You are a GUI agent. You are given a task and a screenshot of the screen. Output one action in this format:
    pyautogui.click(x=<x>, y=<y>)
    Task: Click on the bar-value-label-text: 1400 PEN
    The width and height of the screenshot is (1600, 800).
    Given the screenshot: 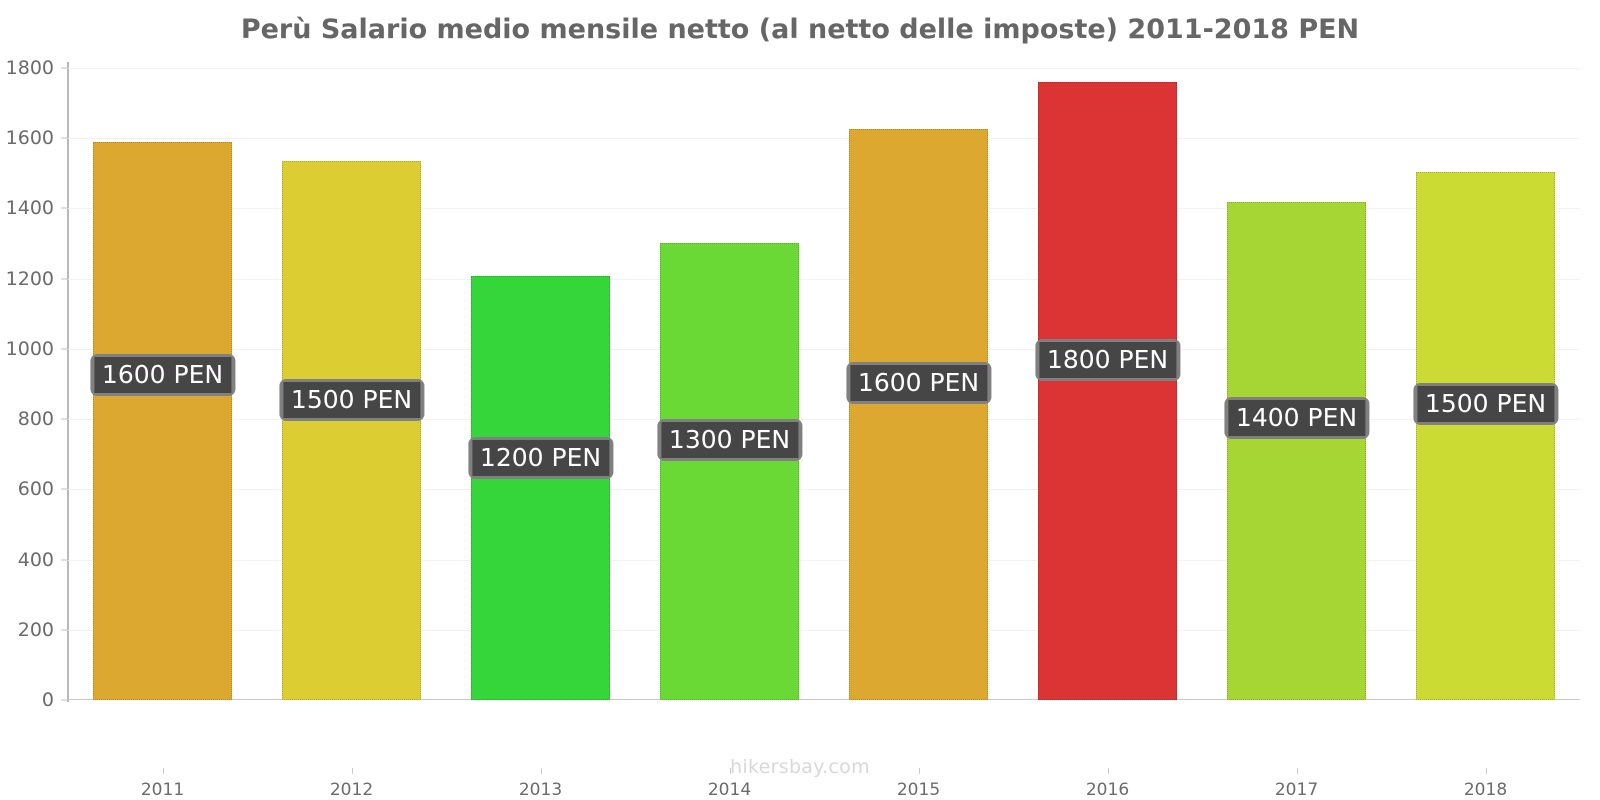 What is the action you would take?
    pyautogui.click(x=1296, y=418)
    